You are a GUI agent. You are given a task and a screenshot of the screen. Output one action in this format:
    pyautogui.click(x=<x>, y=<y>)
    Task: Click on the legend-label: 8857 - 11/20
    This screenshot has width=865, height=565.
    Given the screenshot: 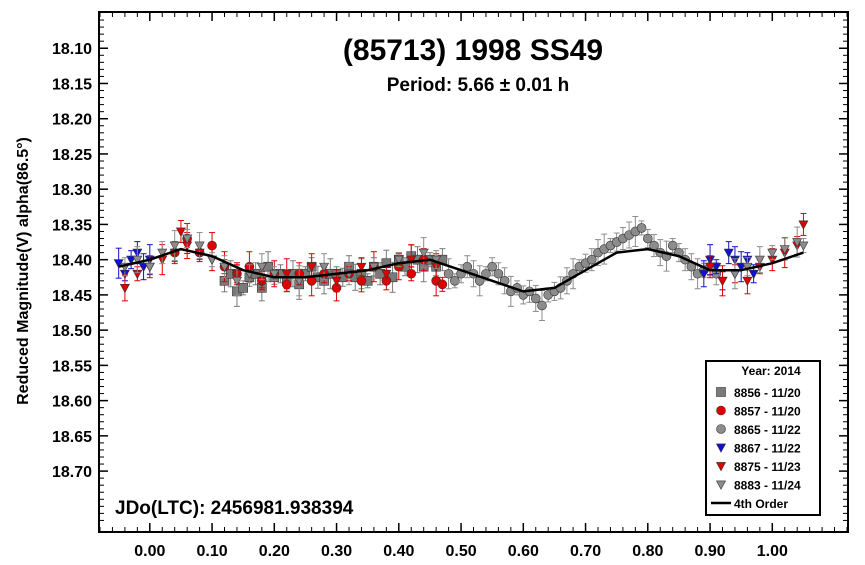 What is the action you would take?
    pyautogui.click(x=767, y=412)
    